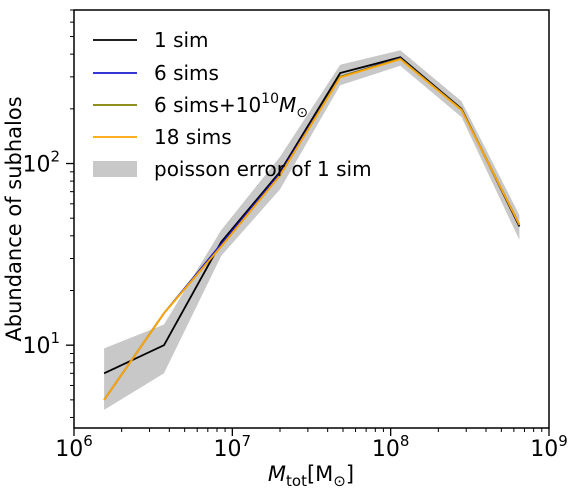 The height and width of the screenshot is (491, 571). Describe the element at coordinates (233, 447) in the screenshot. I see `x-tick-label-1: 10⁷` at that location.